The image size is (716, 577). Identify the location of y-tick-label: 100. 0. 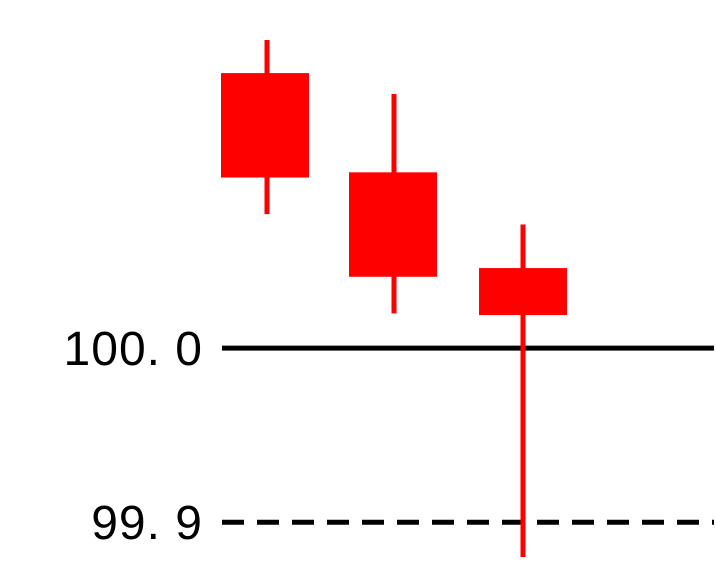
(133, 349).